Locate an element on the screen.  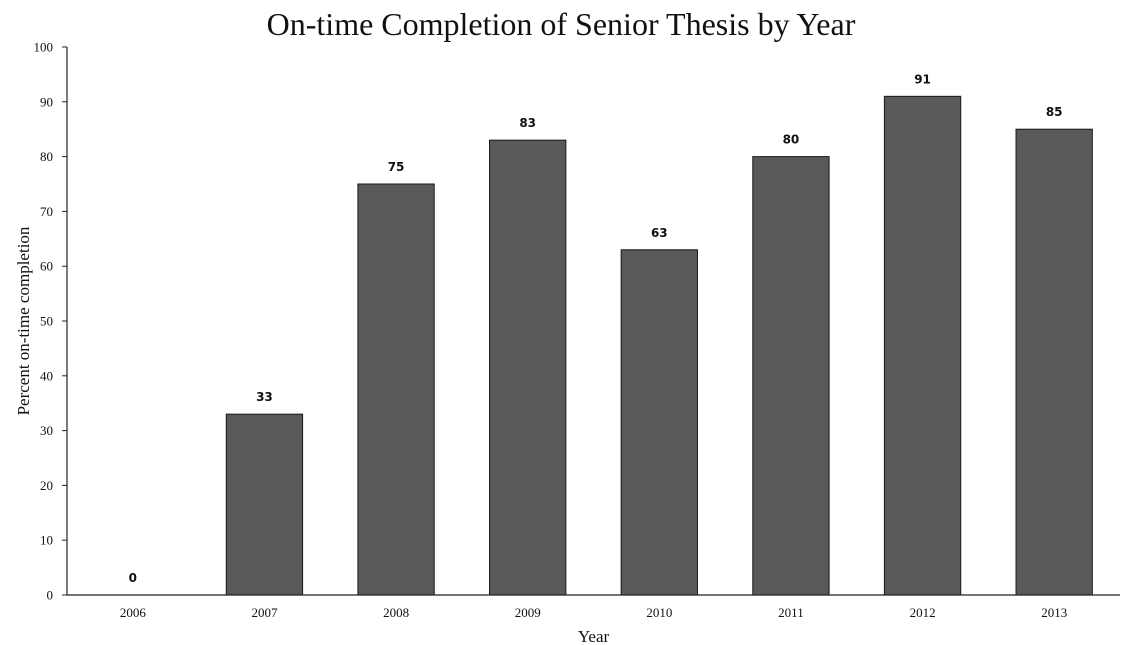
data-label-2009: 83 is located at coordinates (527, 123).